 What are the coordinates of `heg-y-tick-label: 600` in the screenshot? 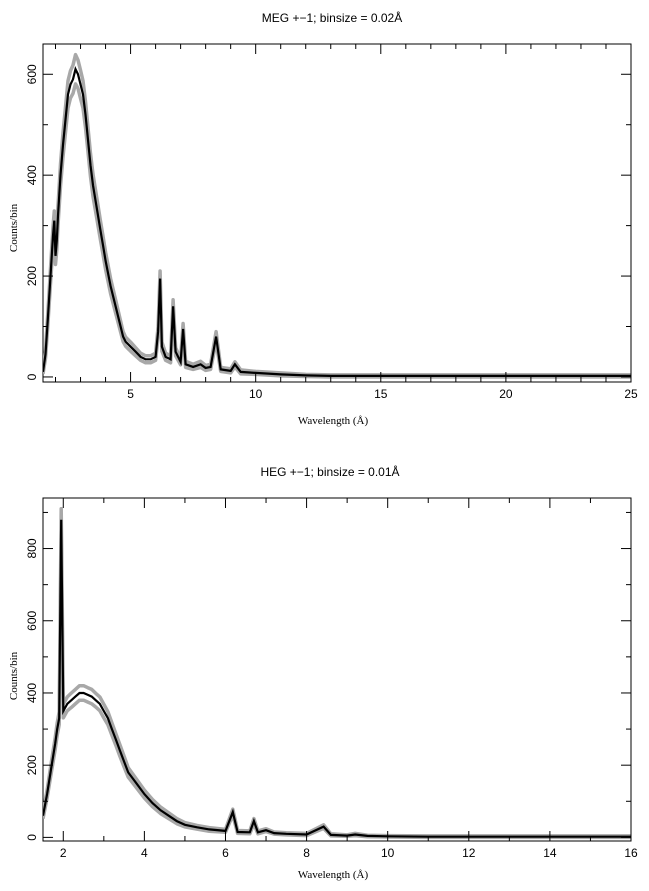 It's located at (32, 620).